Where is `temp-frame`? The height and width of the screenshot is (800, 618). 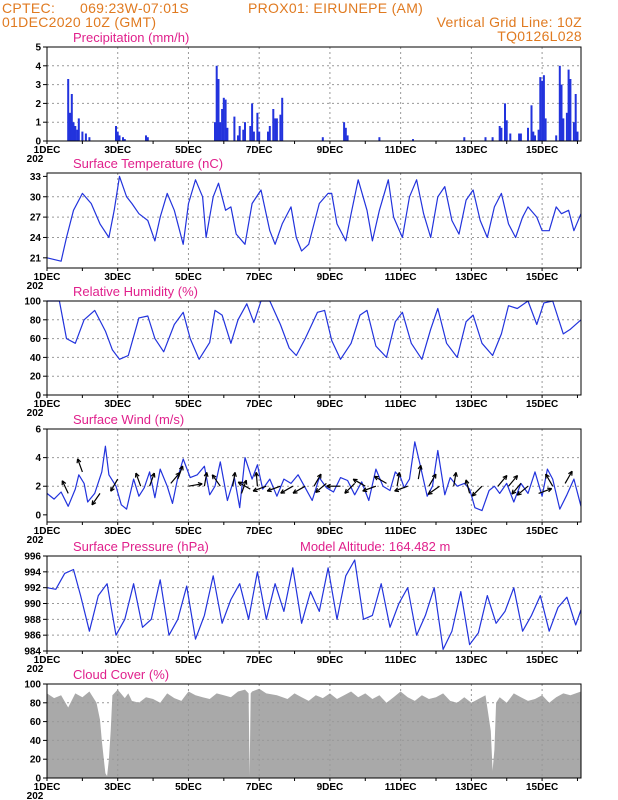 temp-frame is located at coordinates (314, 220).